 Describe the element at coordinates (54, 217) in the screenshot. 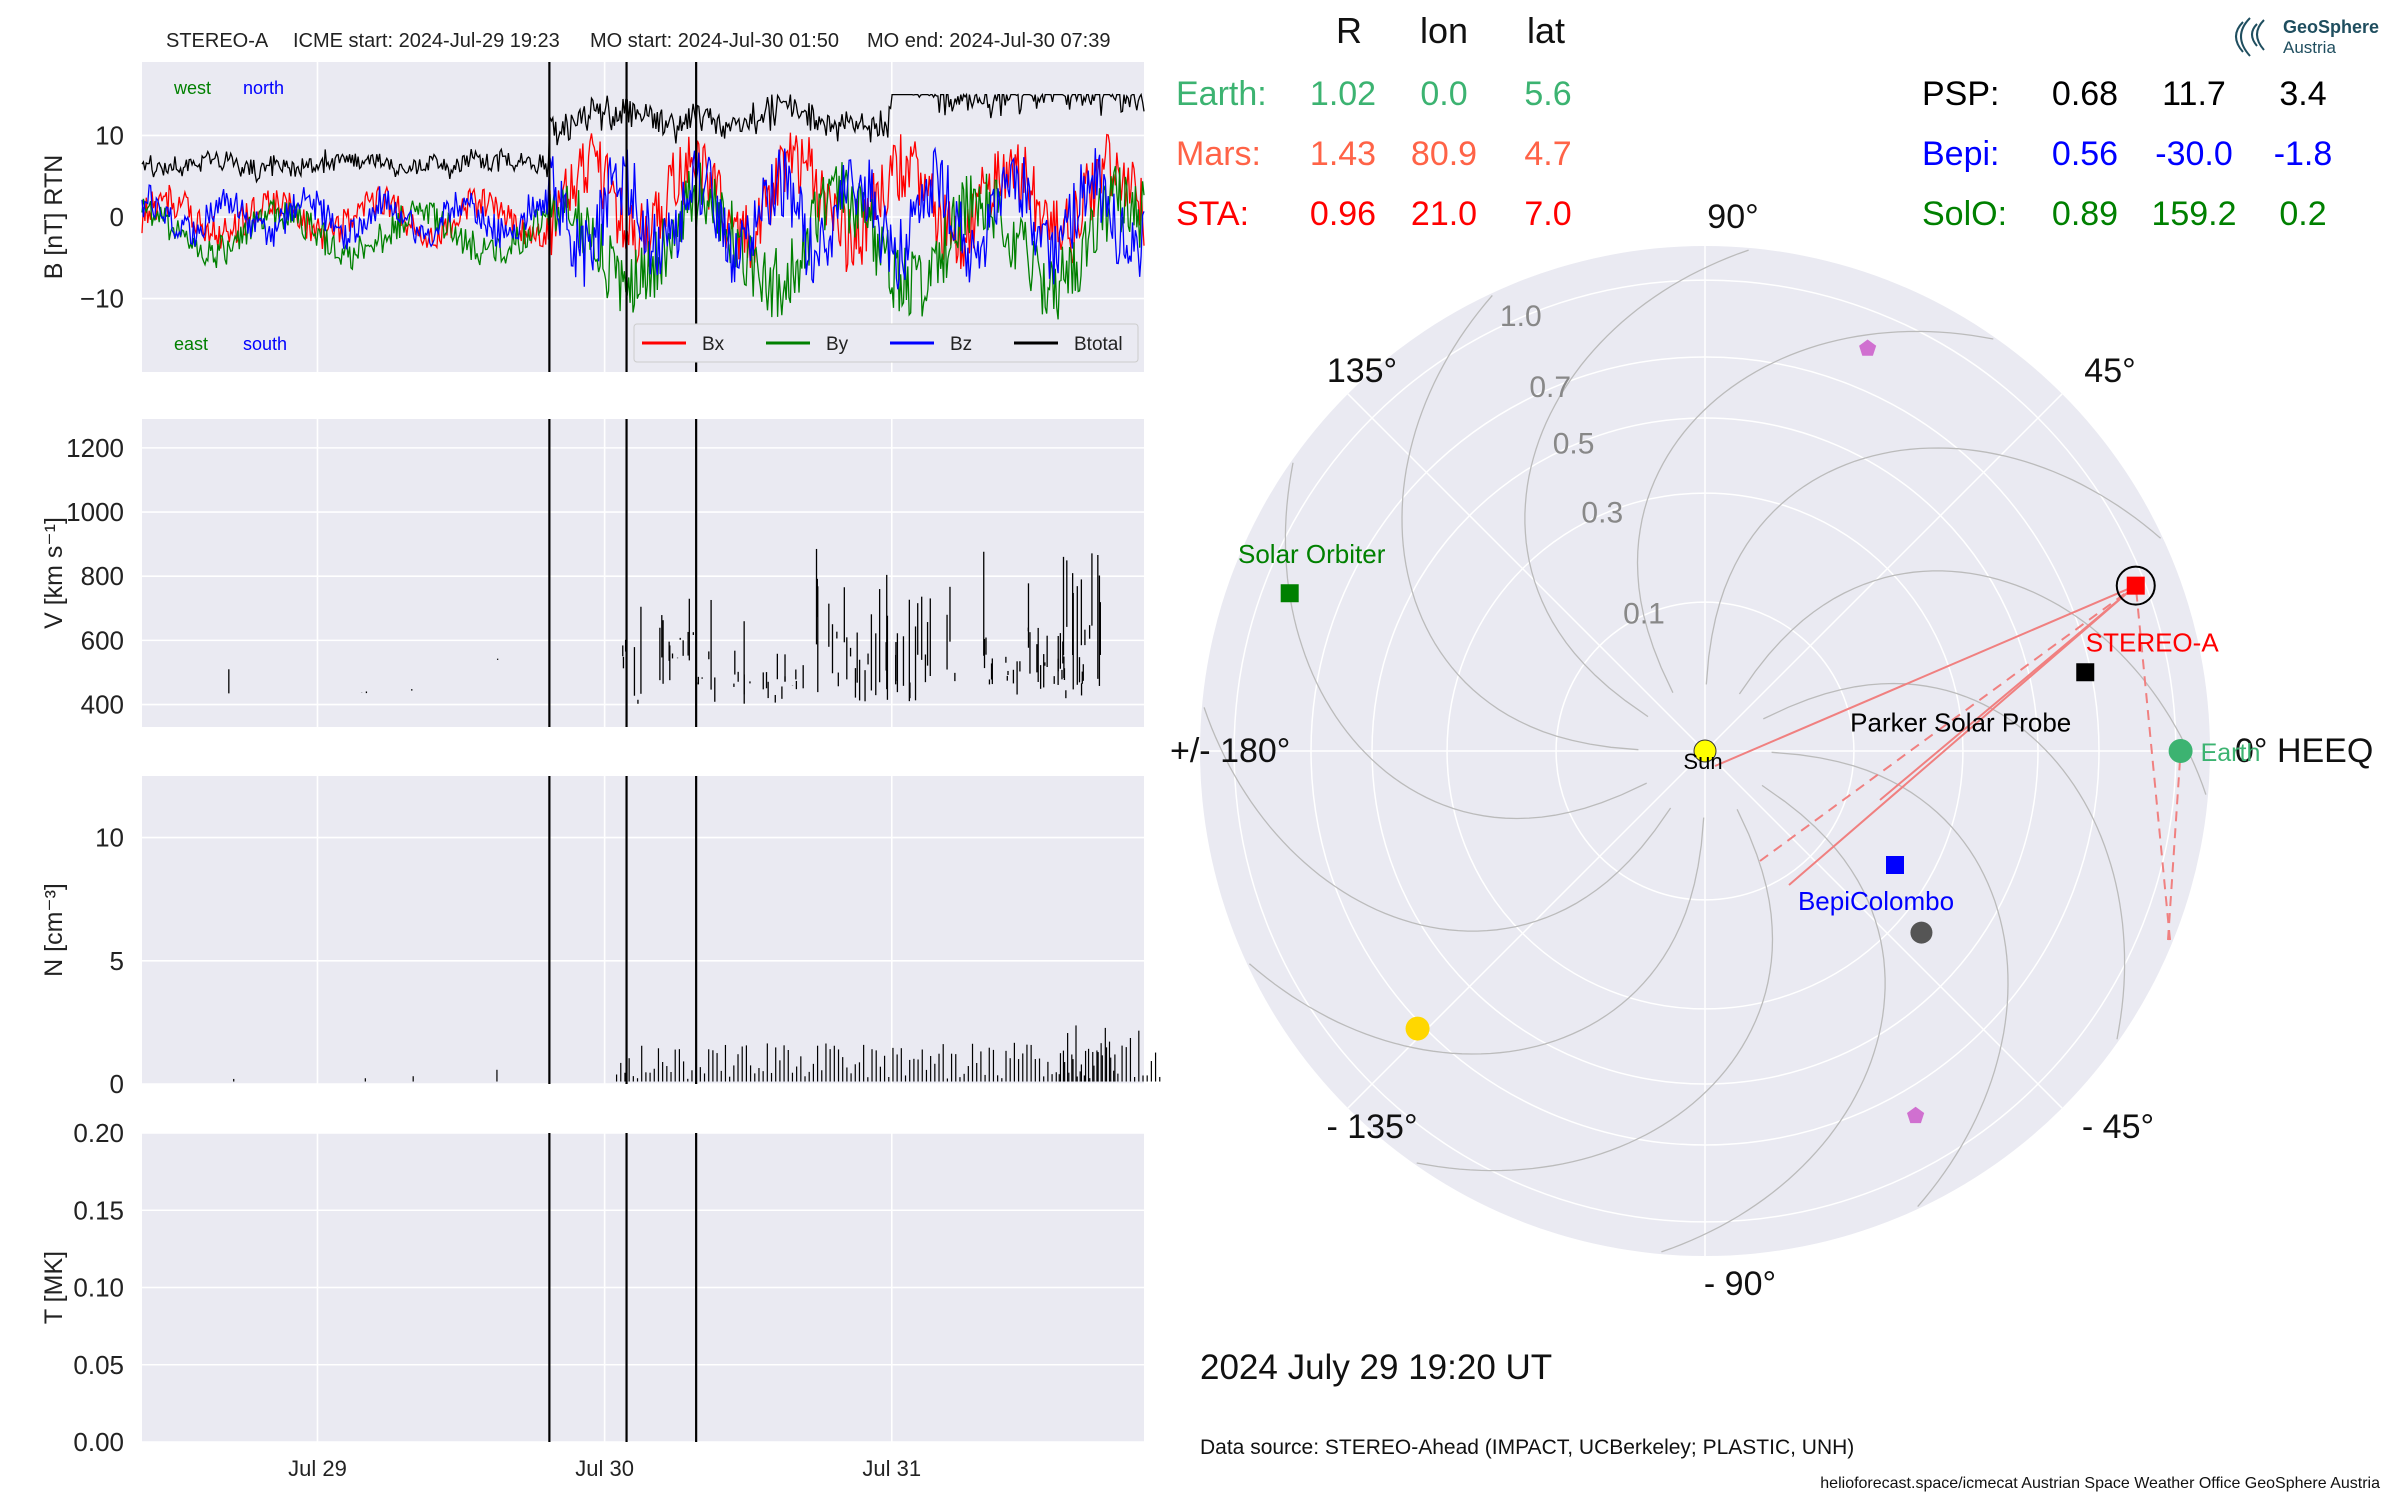

I see `ylabel: B [nT] RTN` at that location.